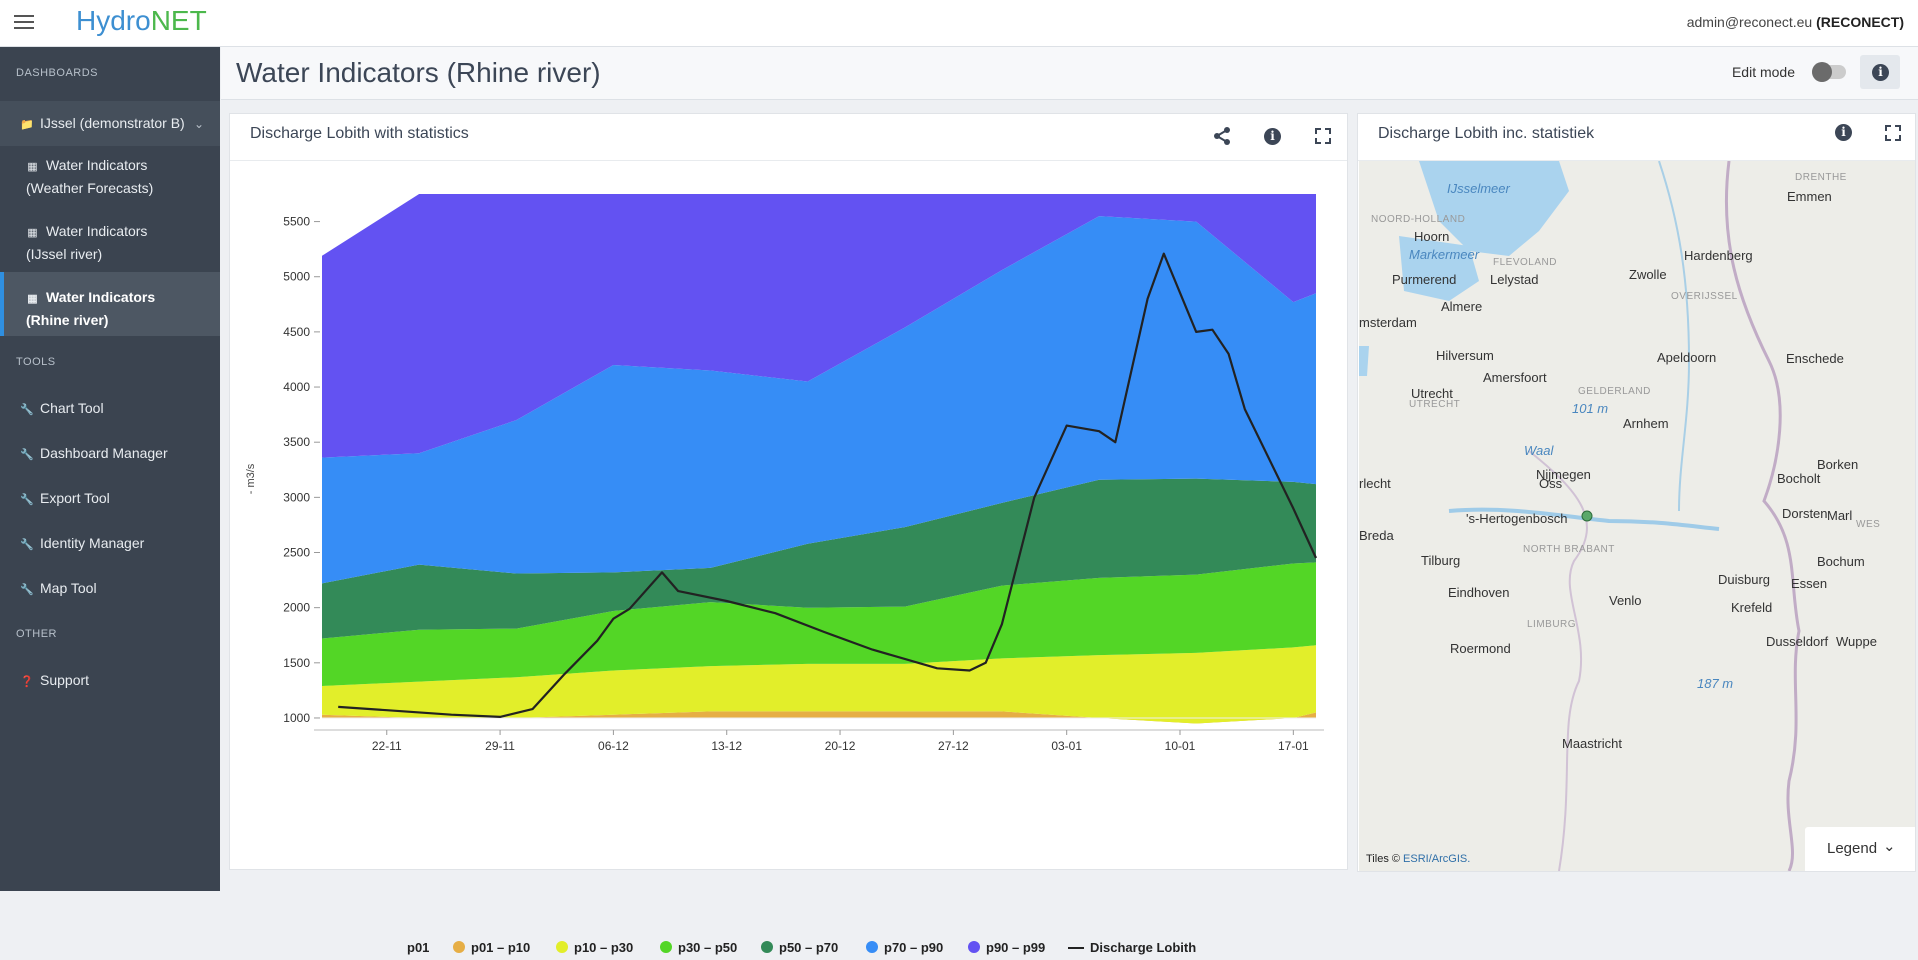 Image resolution: width=1918 pixels, height=960 pixels. Describe the element at coordinates (296, 663) in the screenshot. I see `y-tick-label: 1500` at that location.